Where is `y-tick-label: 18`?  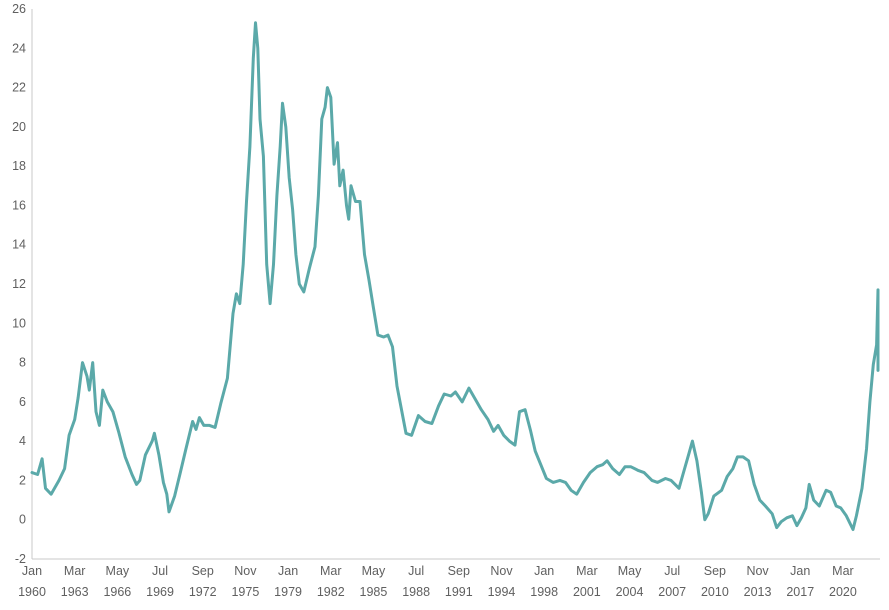 y-tick-label: 18 is located at coordinates (19, 166).